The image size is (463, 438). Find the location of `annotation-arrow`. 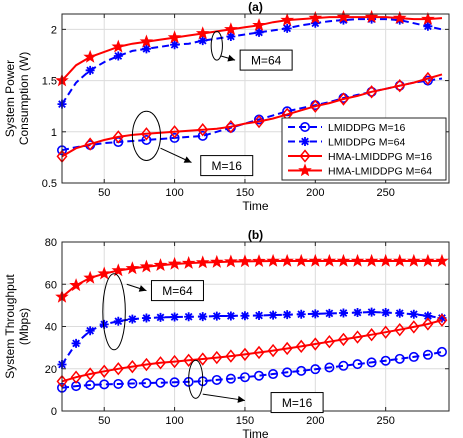

annotation-arrow is located at coordinates (224, 397).